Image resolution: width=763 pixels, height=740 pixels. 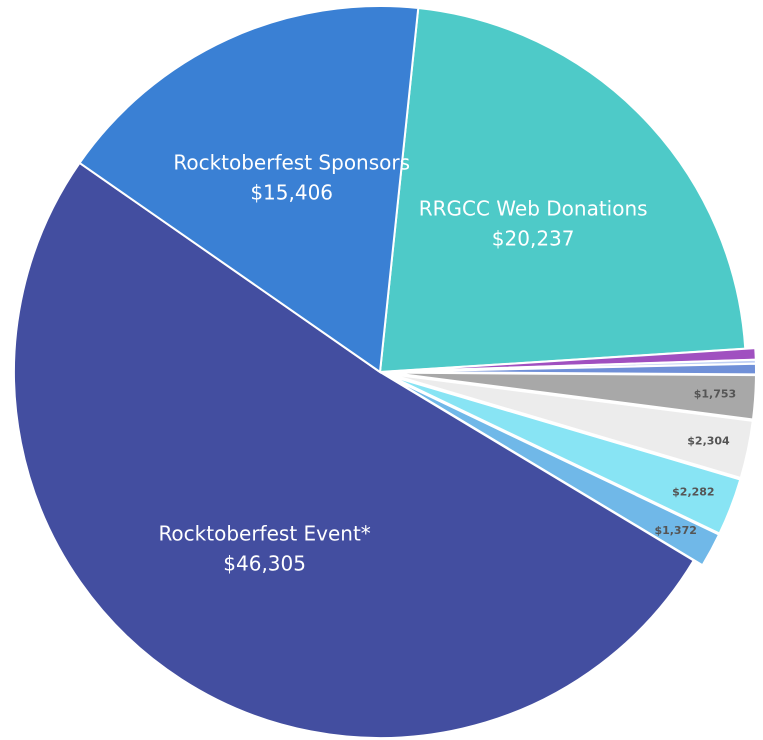 I want to click on value-label: $46,305, so click(x=264, y=564).